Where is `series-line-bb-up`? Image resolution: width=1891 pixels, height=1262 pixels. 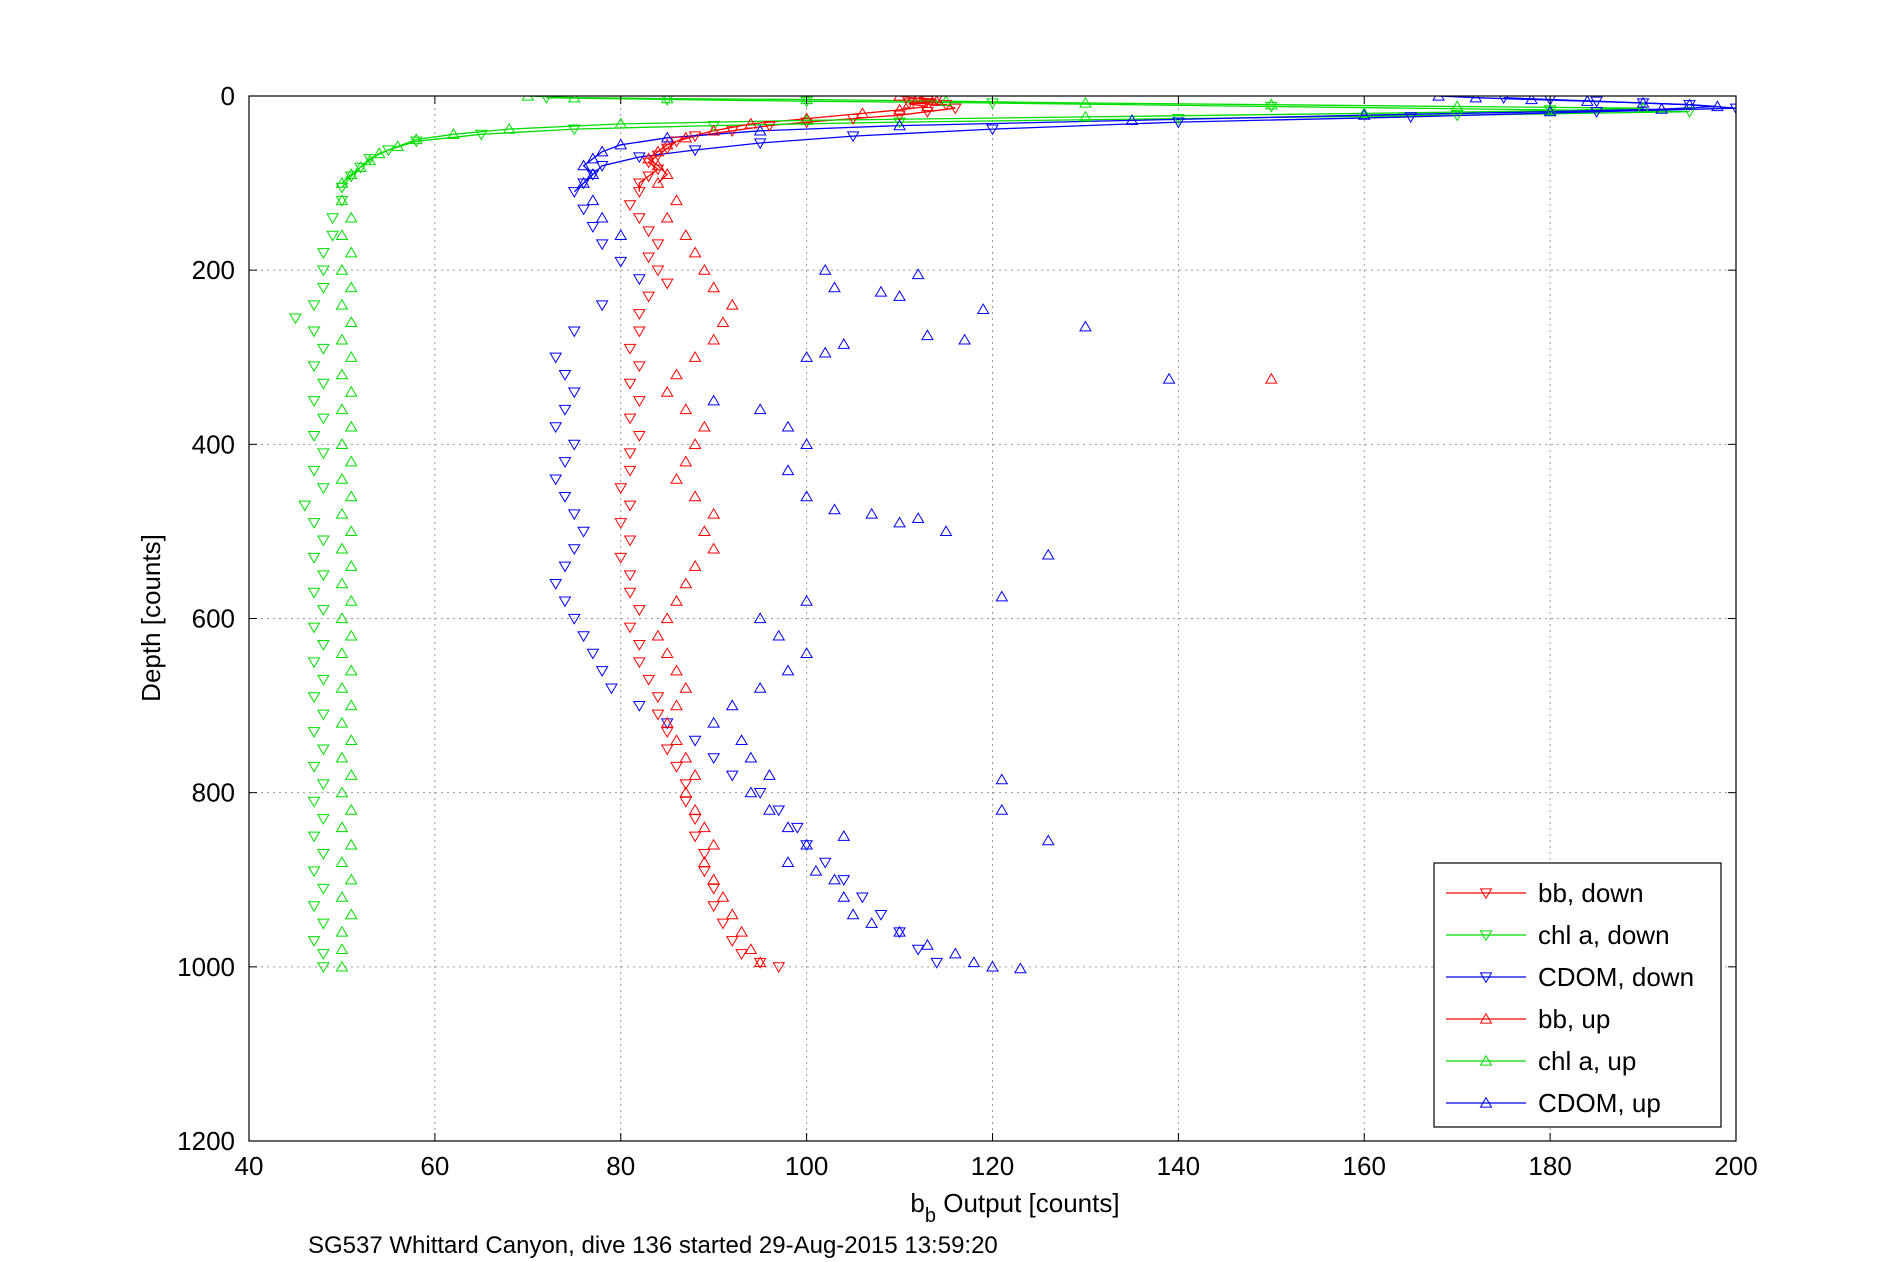
series-line-bb-up is located at coordinates (792, 140).